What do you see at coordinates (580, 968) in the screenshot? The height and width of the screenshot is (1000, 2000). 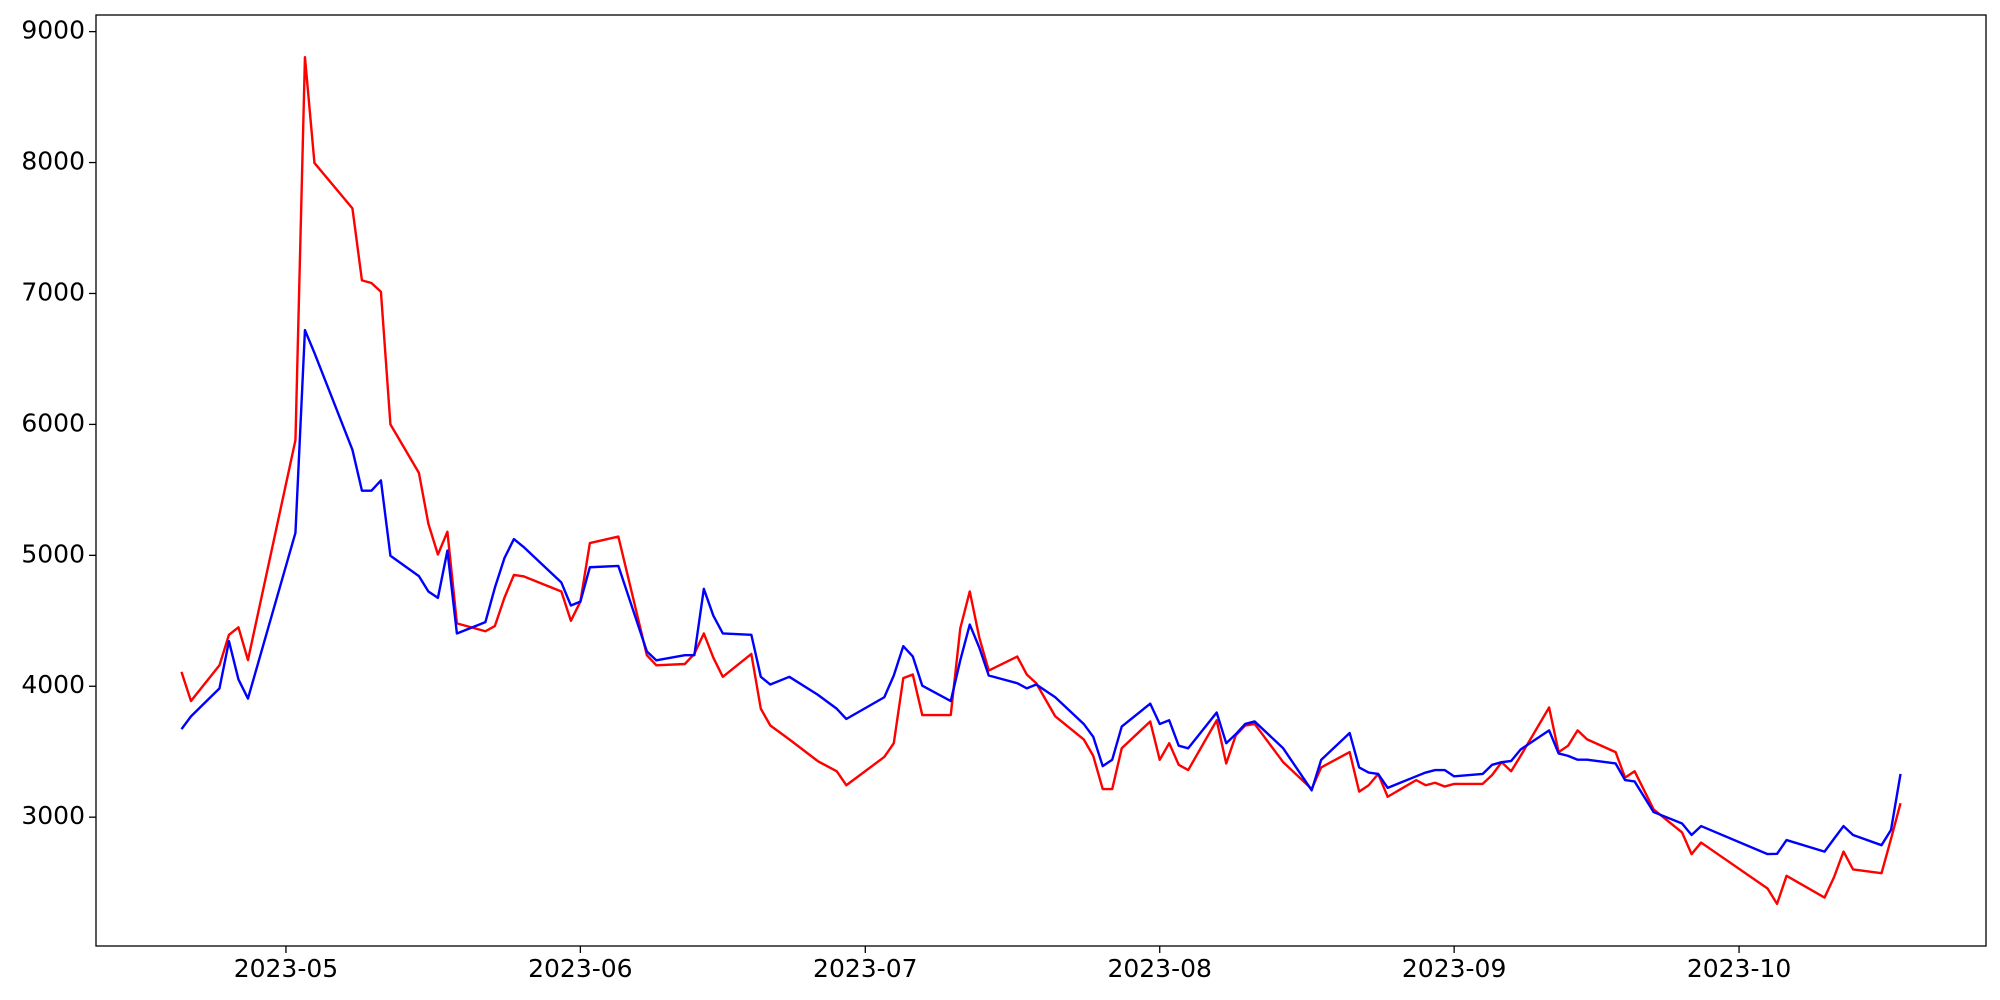 I see `x-tick-label: 2023-06` at bounding box center [580, 968].